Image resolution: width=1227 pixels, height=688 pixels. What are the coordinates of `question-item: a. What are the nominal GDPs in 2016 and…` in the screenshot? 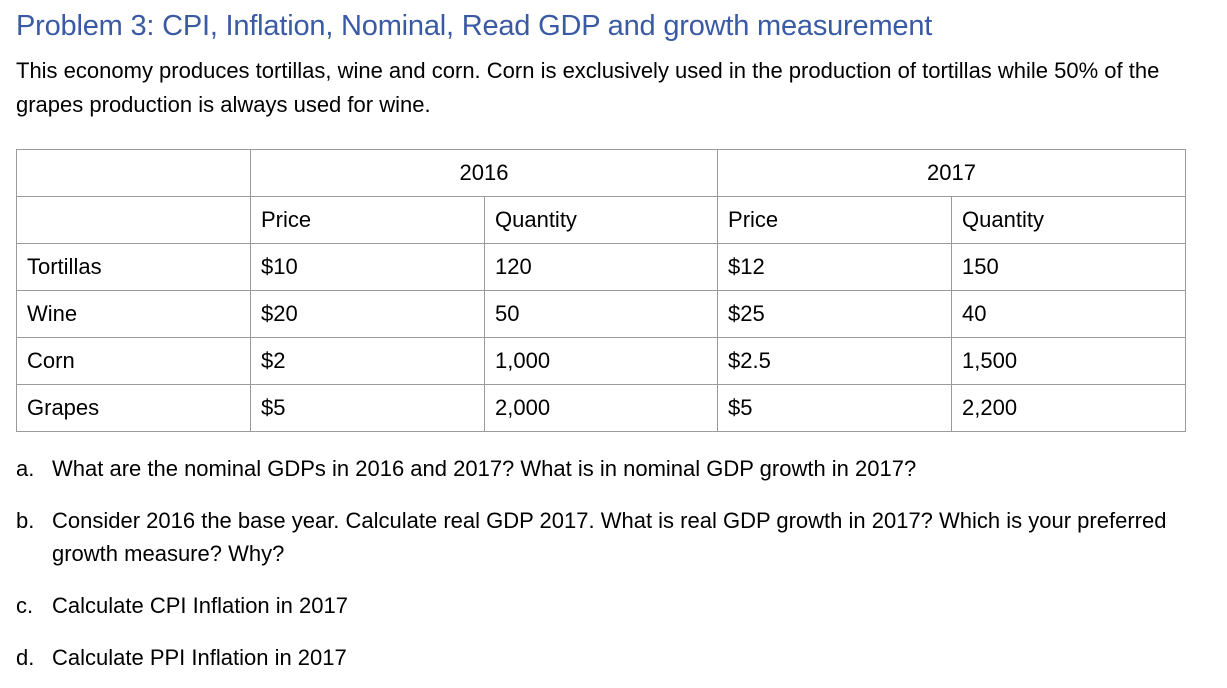 It's located at (616, 468).